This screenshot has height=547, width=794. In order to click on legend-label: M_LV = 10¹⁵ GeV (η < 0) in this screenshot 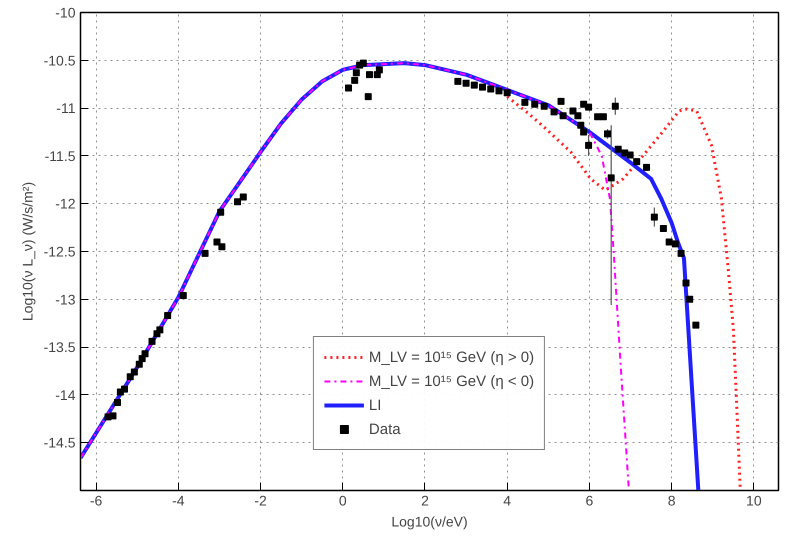, I will do `click(451, 381)`.